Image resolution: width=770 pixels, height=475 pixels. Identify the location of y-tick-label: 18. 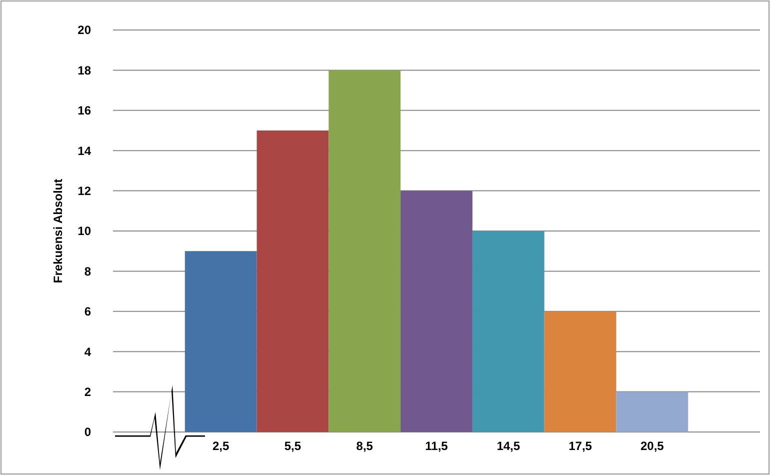
(85, 70).